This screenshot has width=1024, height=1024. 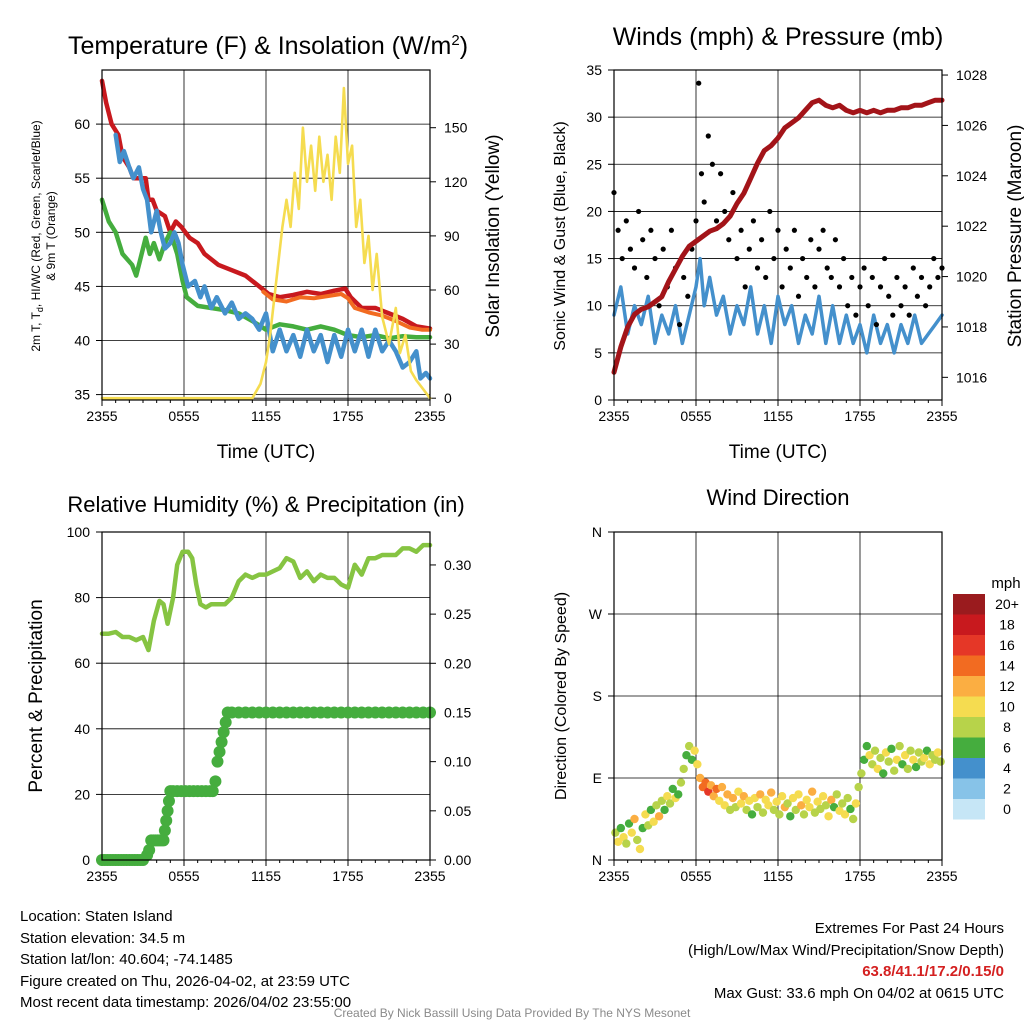 What do you see at coordinates (82, 663) in the screenshot?
I see `rh-y-tick-label: 60` at bounding box center [82, 663].